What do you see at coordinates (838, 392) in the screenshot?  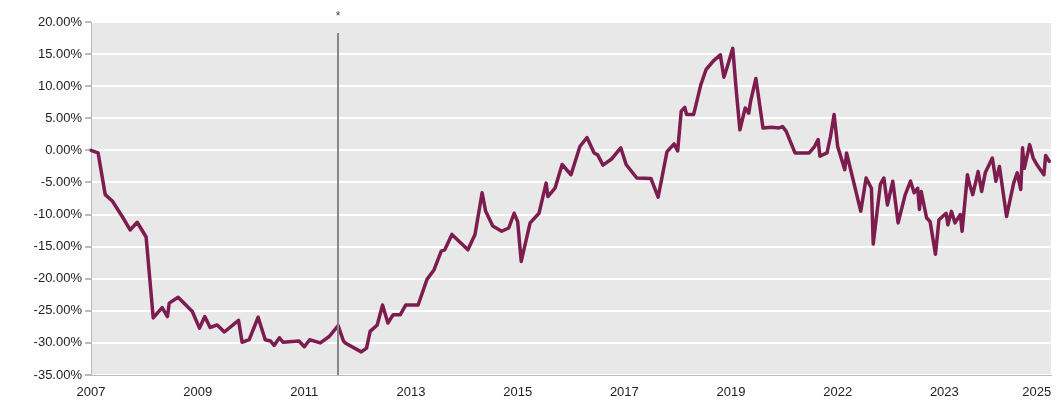 I see `x-tick-label: 2022` at bounding box center [838, 392].